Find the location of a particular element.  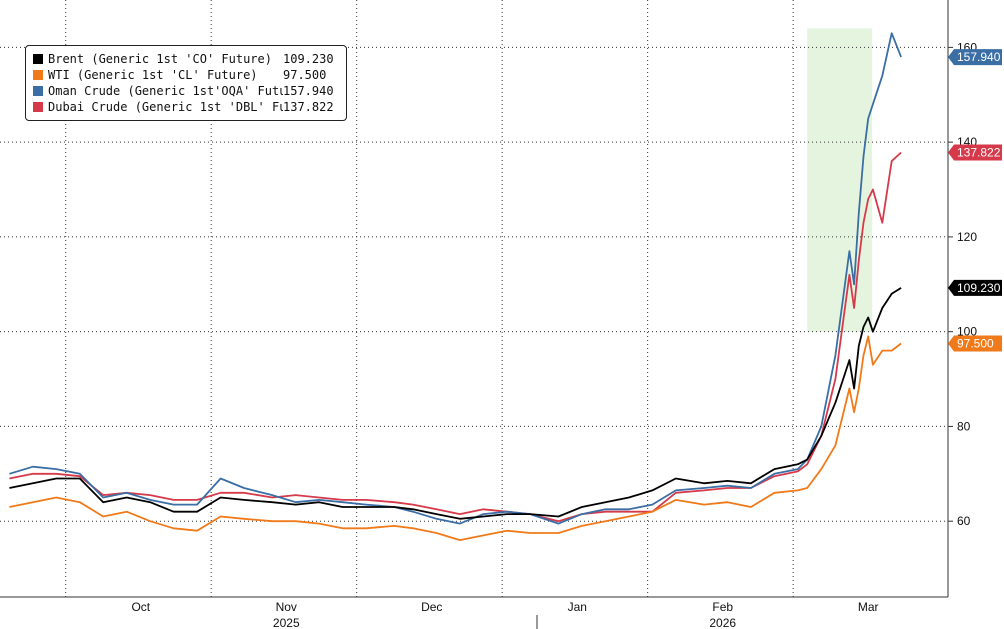

highlight-band is located at coordinates (840, 180).